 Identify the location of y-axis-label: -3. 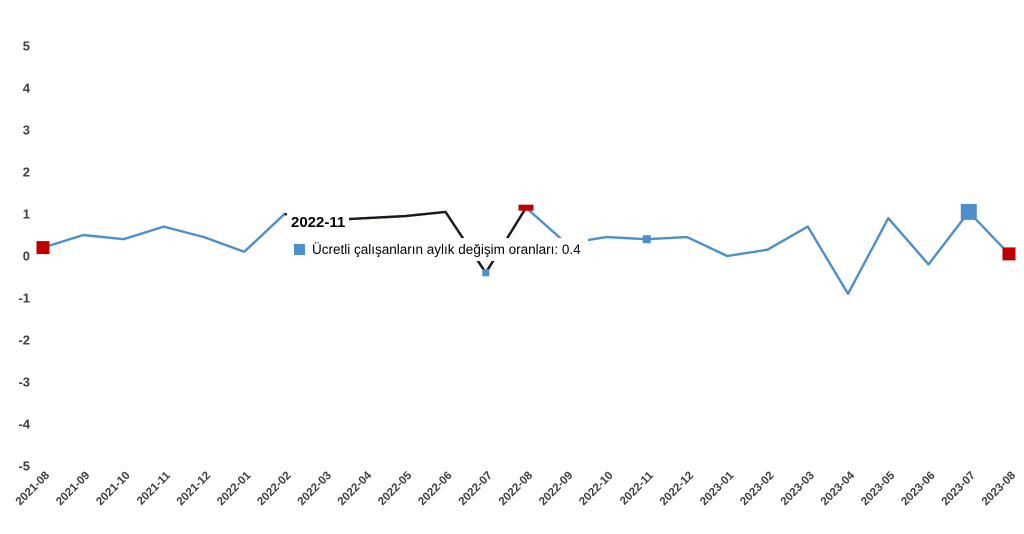
(24, 382).